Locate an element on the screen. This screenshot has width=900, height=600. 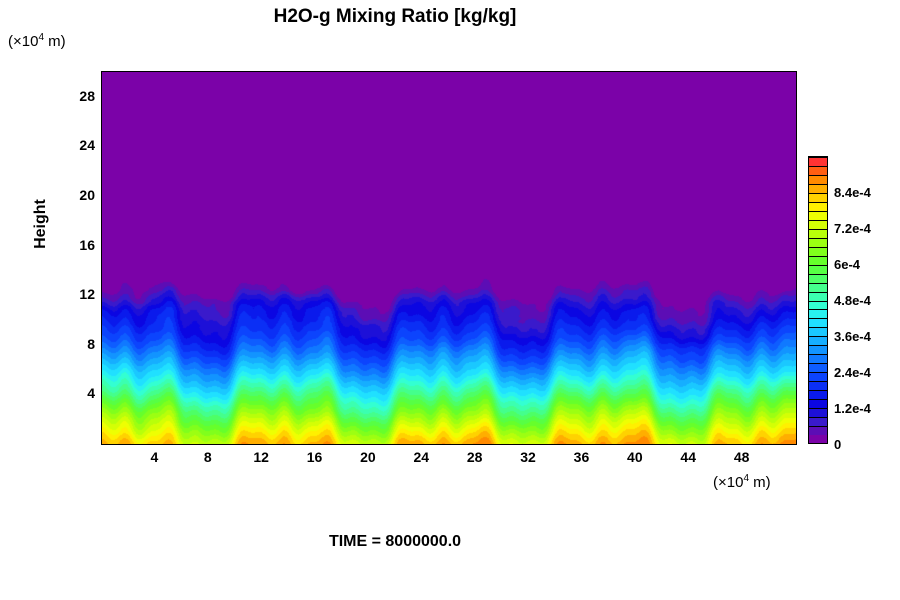
time-annotation: TIME = 8000000.0 is located at coordinates (395, 541).